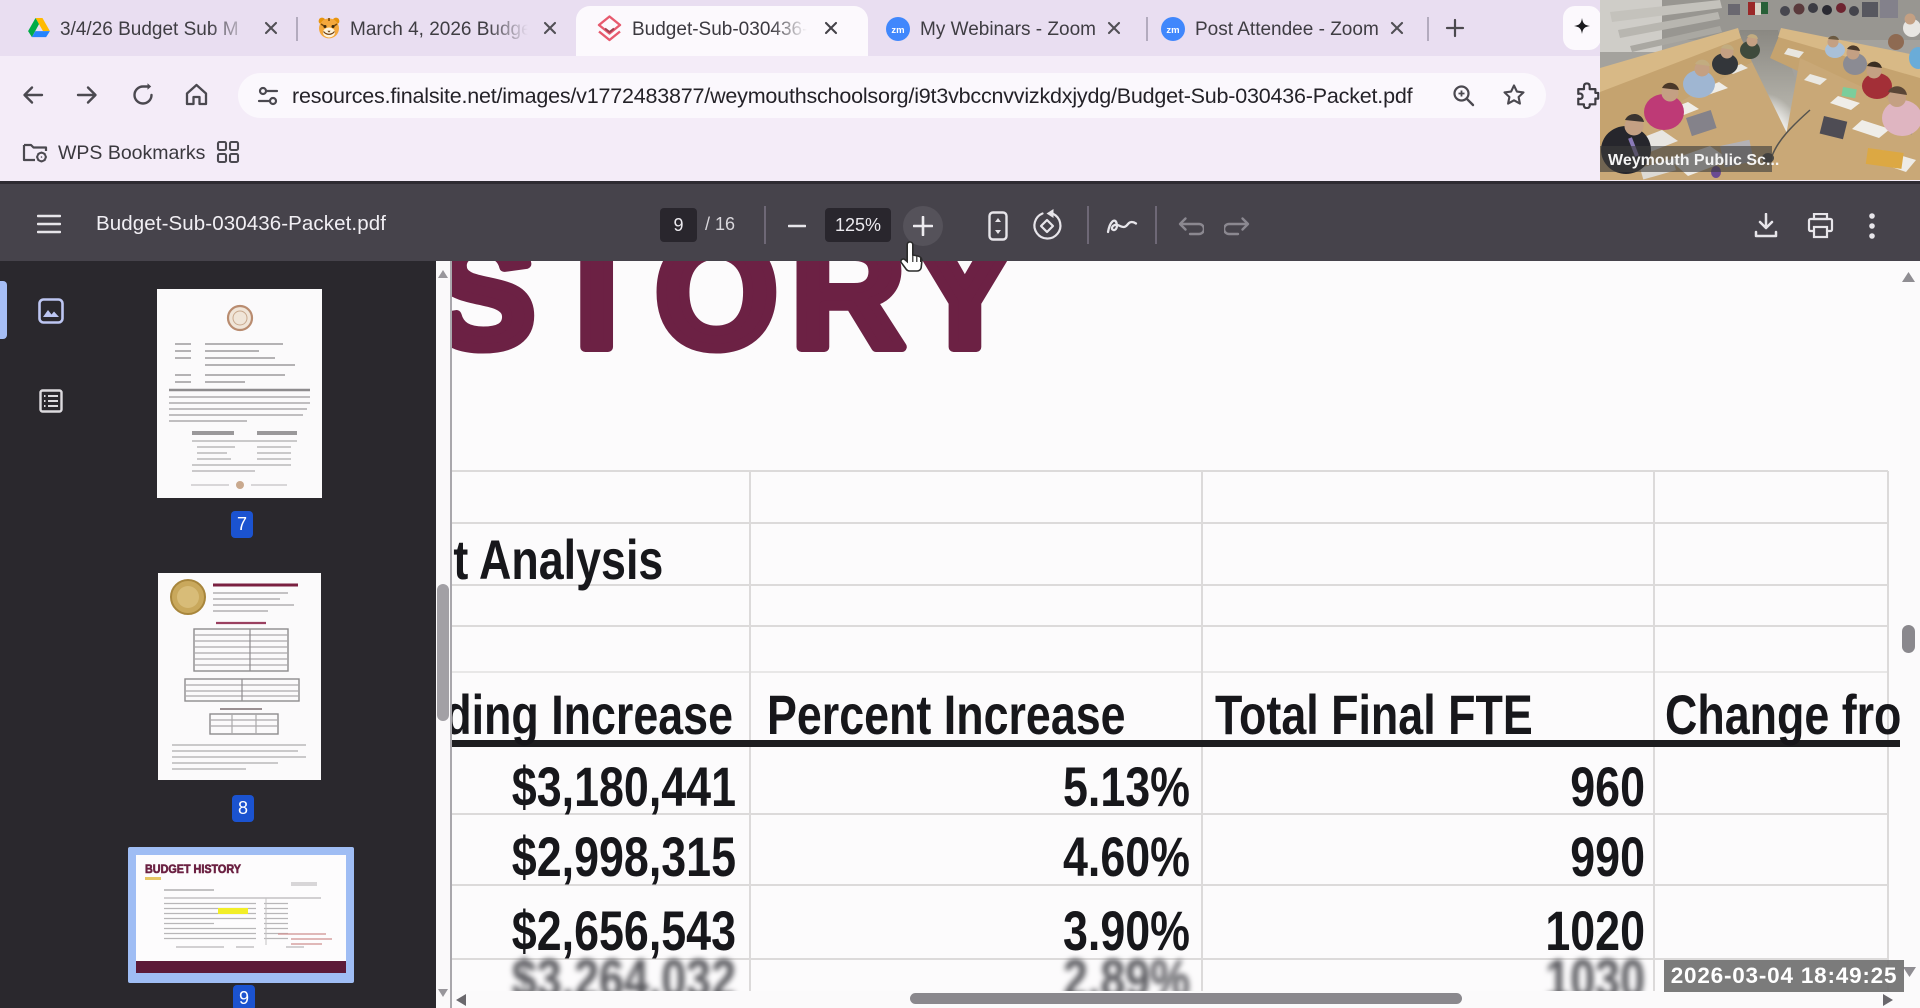 The height and width of the screenshot is (1008, 1920). I want to click on svg-text: Funding Increase, so click(592, 714).